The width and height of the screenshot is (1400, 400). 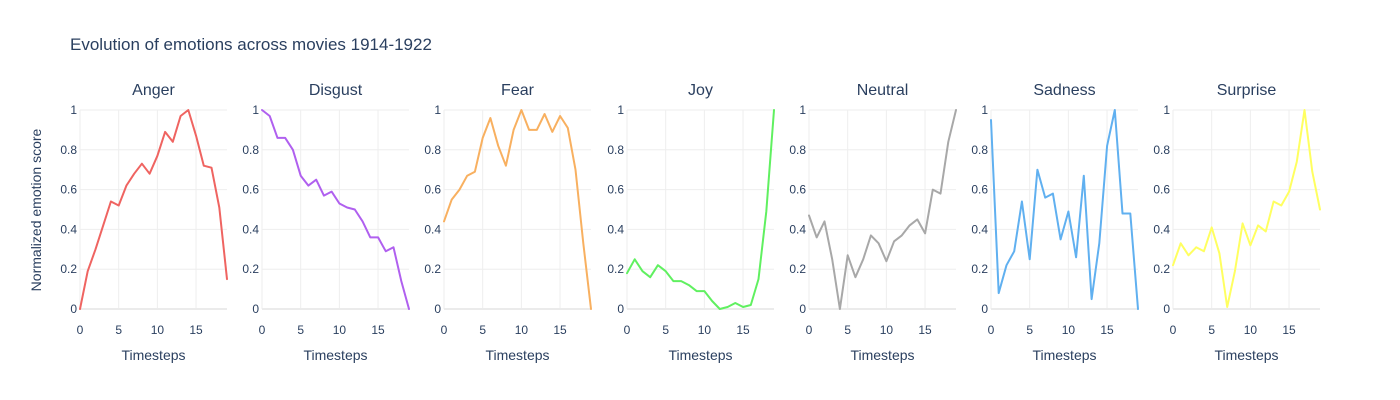 I want to click on subplot-anger: 0 5 10 15 0 0.2 0.4 0.6 0.8 1 Anger Timesteps, so click(x=144, y=222).